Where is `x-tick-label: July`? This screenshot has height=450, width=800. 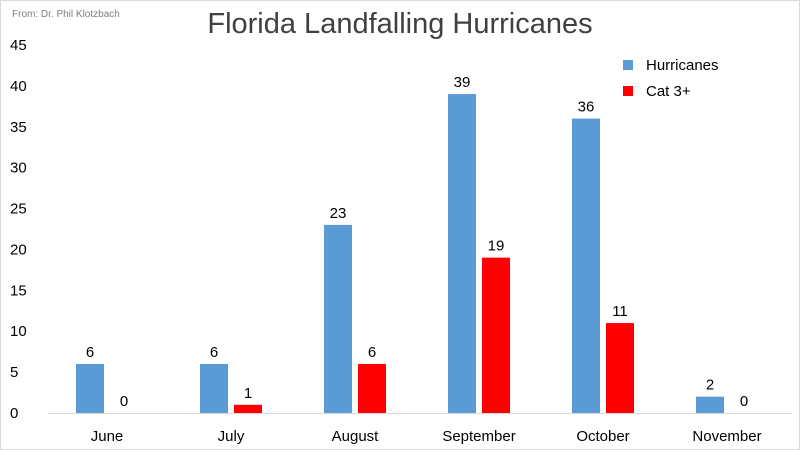
x-tick-label: July is located at coordinates (231, 436).